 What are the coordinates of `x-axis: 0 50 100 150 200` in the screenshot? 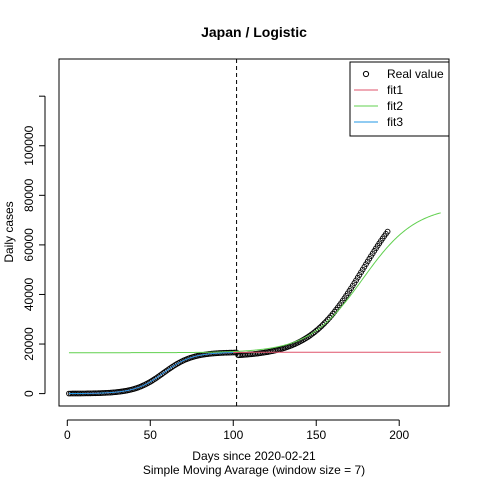 It's located at (237, 430).